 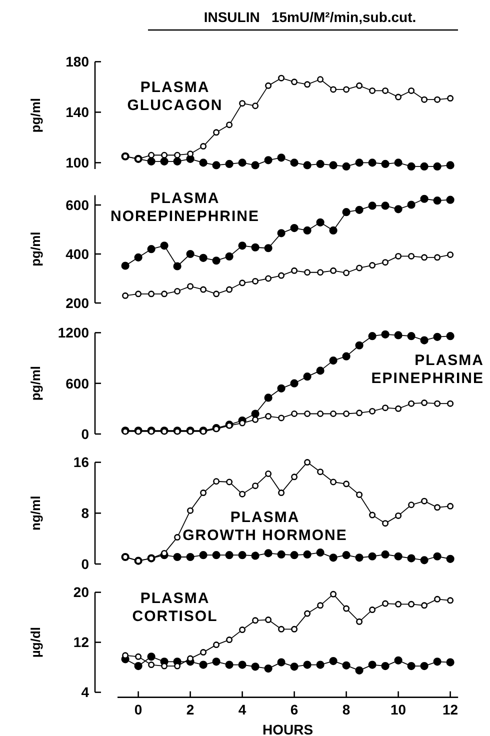 What do you see at coordinates (81, 642) in the screenshot?
I see `y-tick-label: 12` at bounding box center [81, 642].